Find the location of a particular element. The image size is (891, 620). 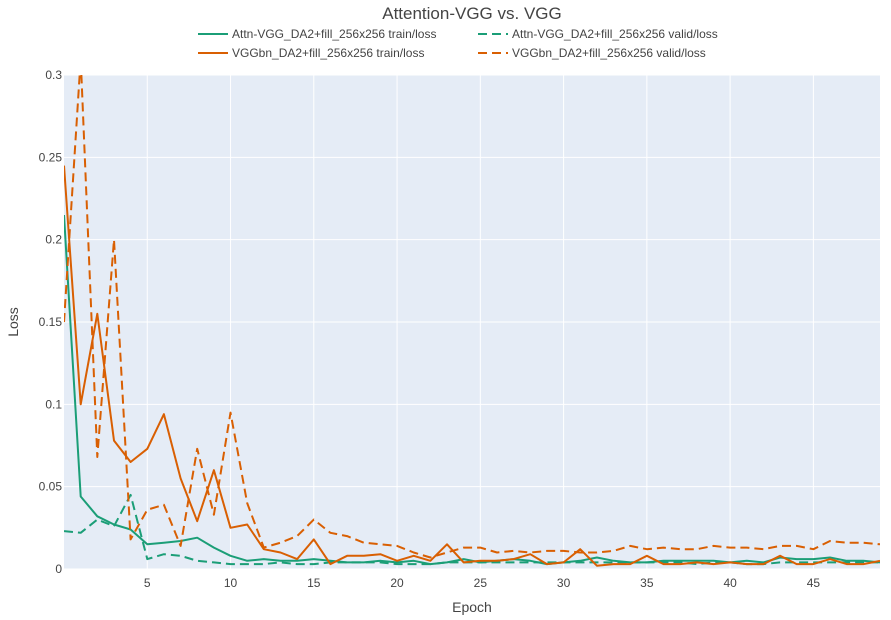

x-tick-label: 30 is located at coordinates (564, 583).